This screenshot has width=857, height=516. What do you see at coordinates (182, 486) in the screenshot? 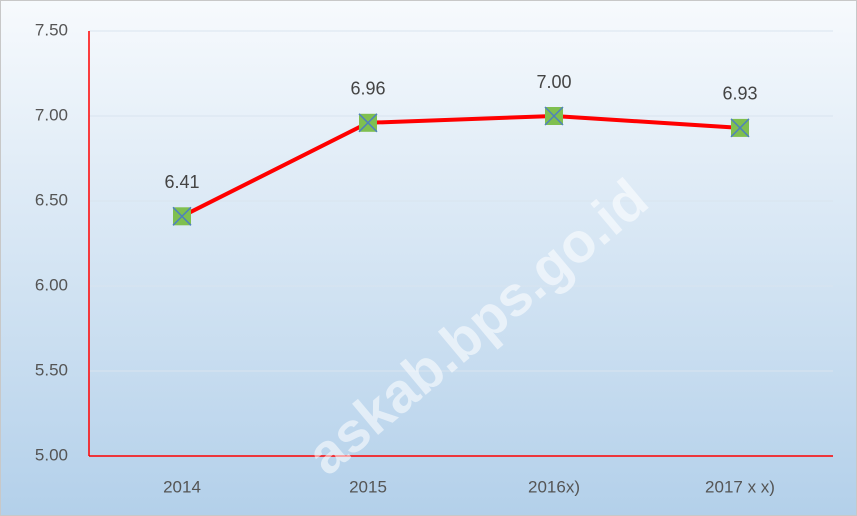
I see `x-tick-label: 2014` at bounding box center [182, 486].